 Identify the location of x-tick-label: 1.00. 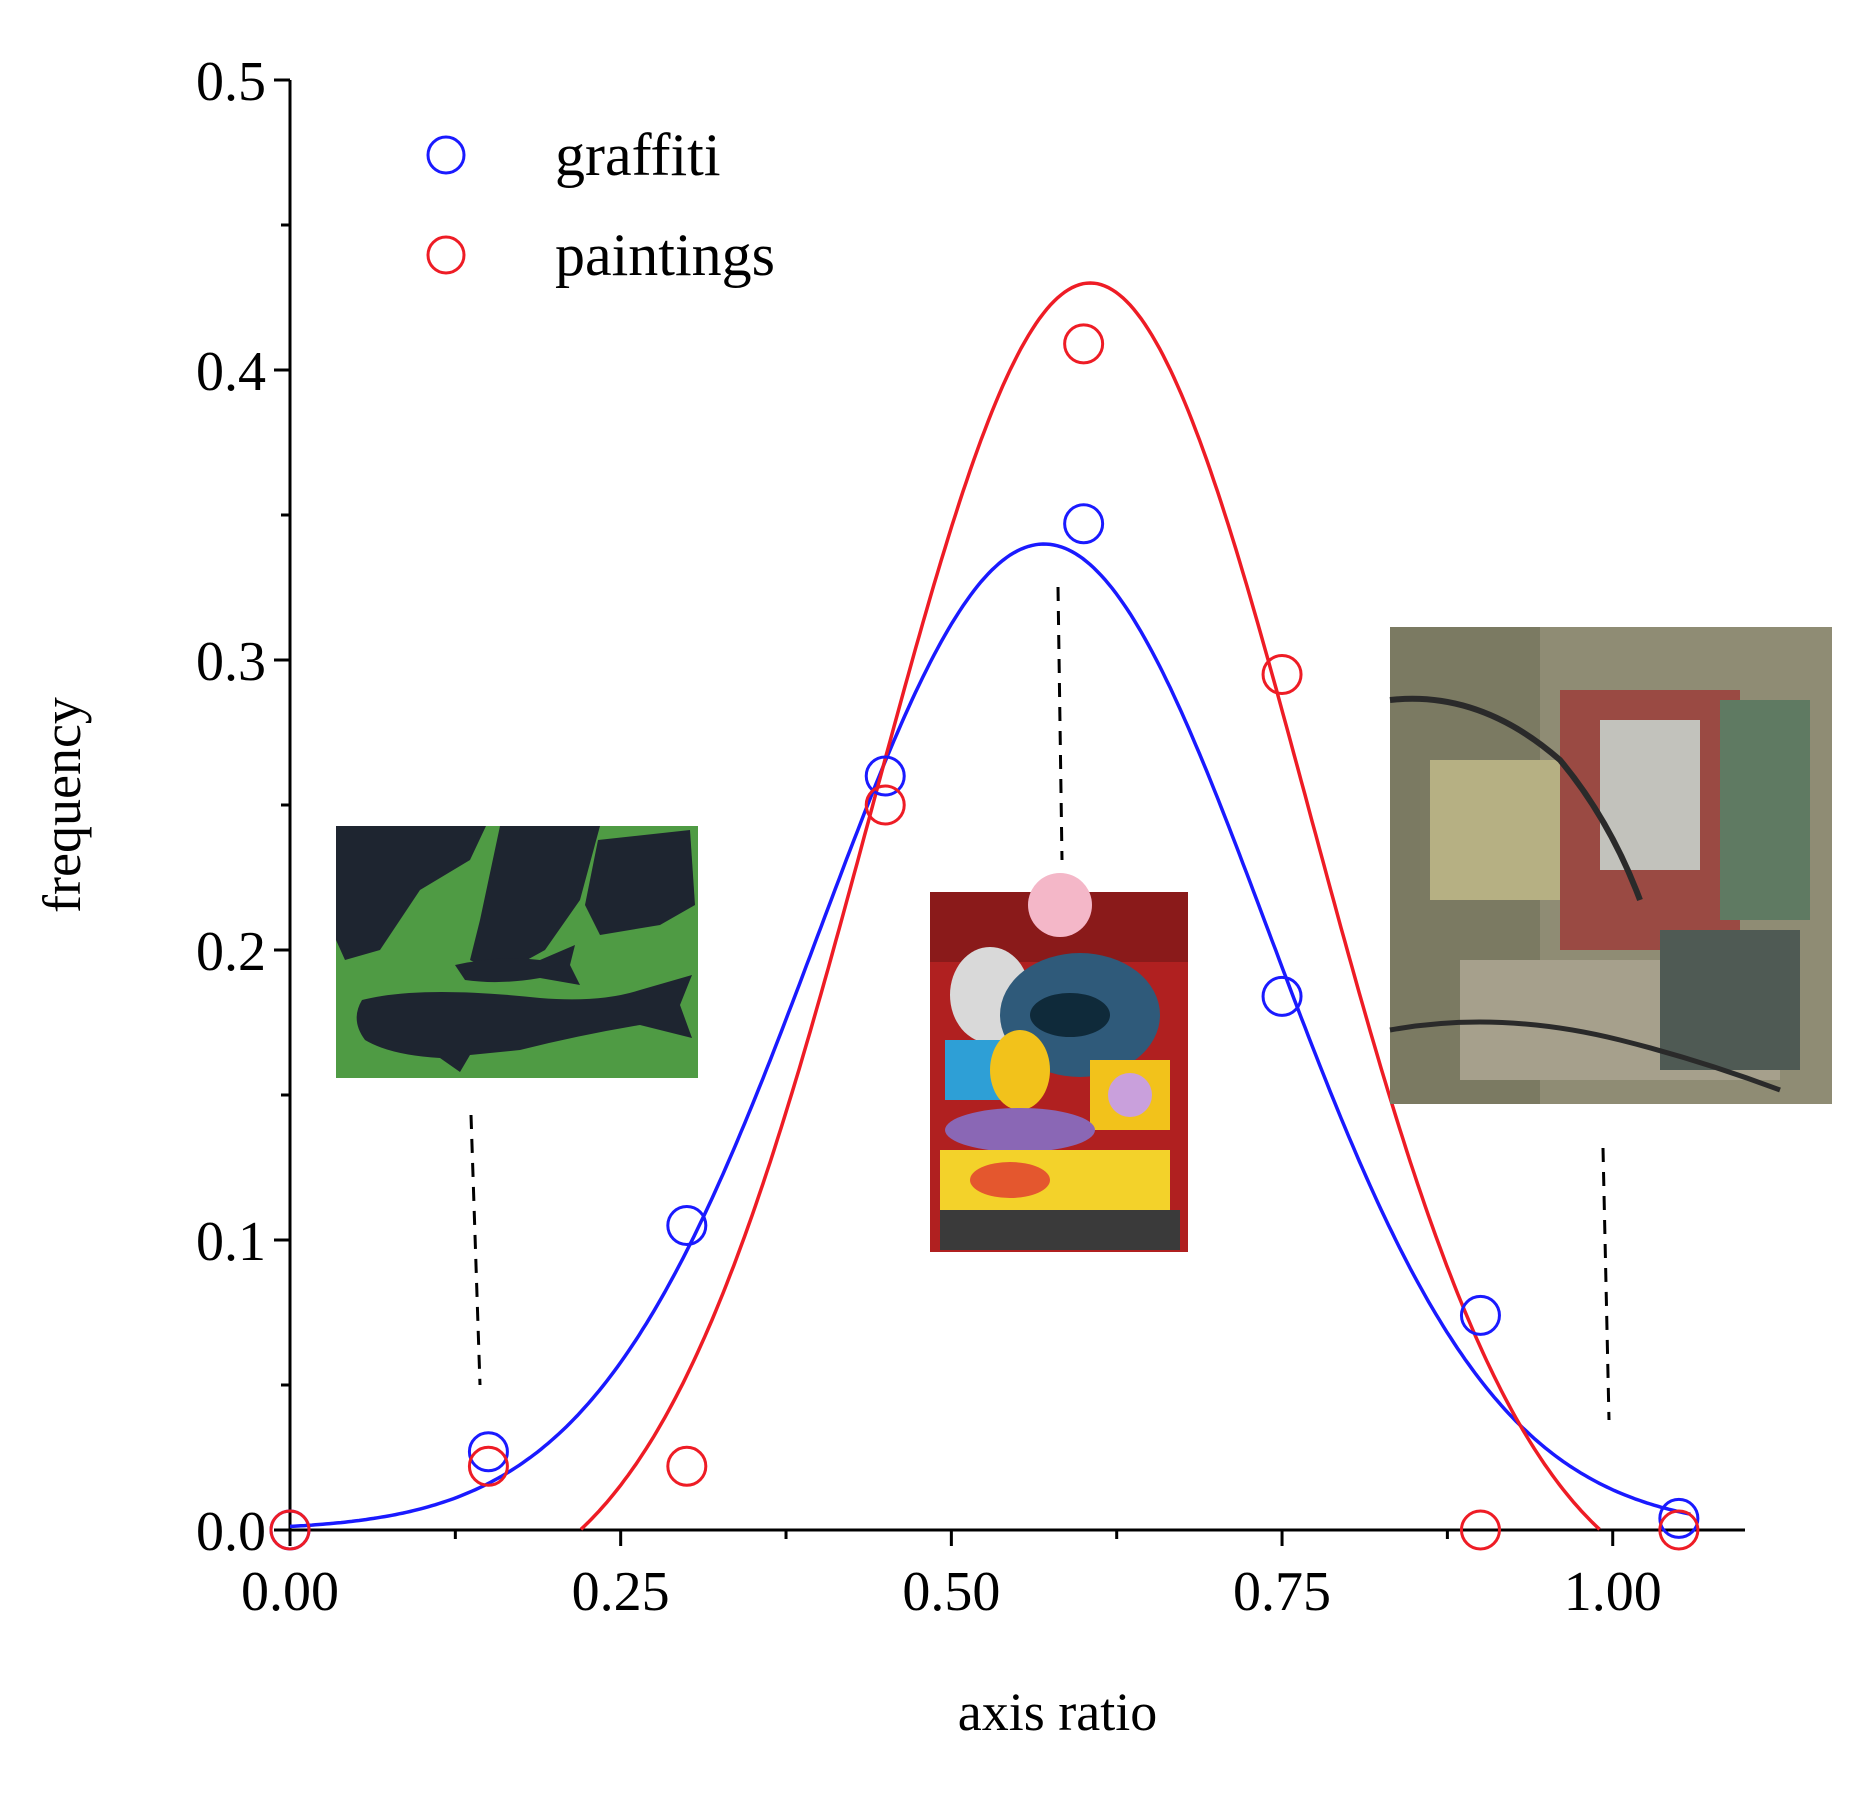
(1613, 1592).